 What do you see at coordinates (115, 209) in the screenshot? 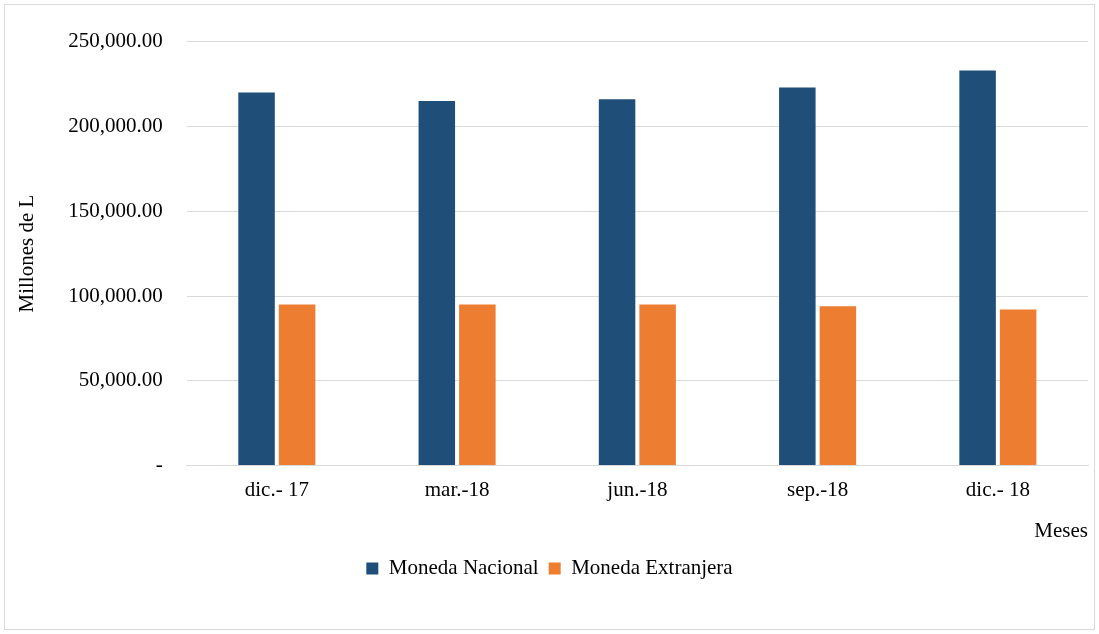
I see `y-tick-label: 150,000.00` at bounding box center [115, 209].